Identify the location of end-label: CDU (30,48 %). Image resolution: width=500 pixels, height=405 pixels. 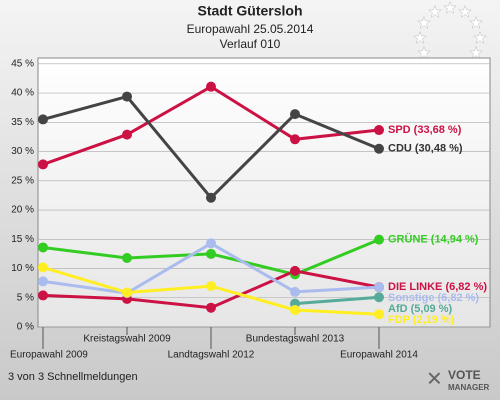
(425, 149).